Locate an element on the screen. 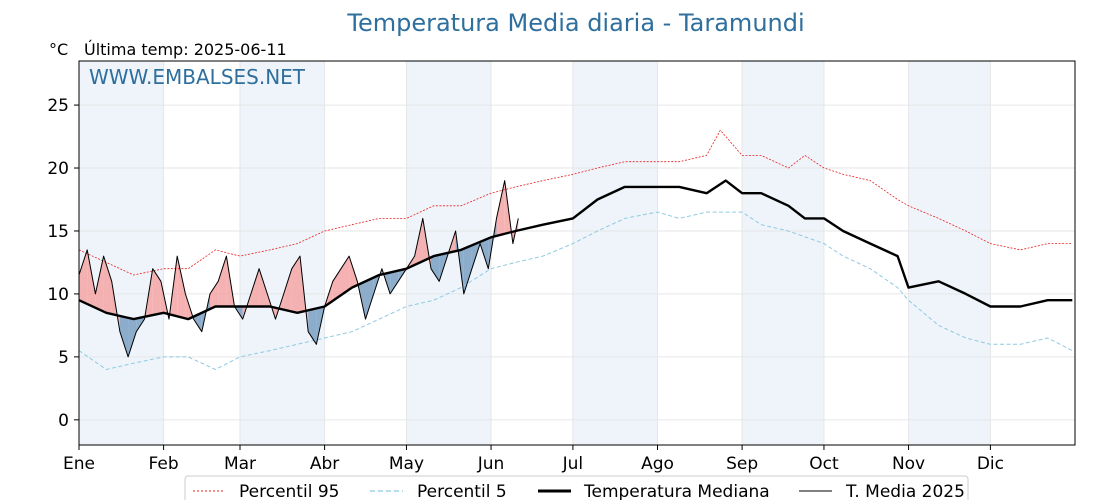 This screenshot has height=500, width=1120. x-axis: Ene Feb Mar Abr May Jun Jul Ago Sep Oct Nov Dic is located at coordinates (533, 459).